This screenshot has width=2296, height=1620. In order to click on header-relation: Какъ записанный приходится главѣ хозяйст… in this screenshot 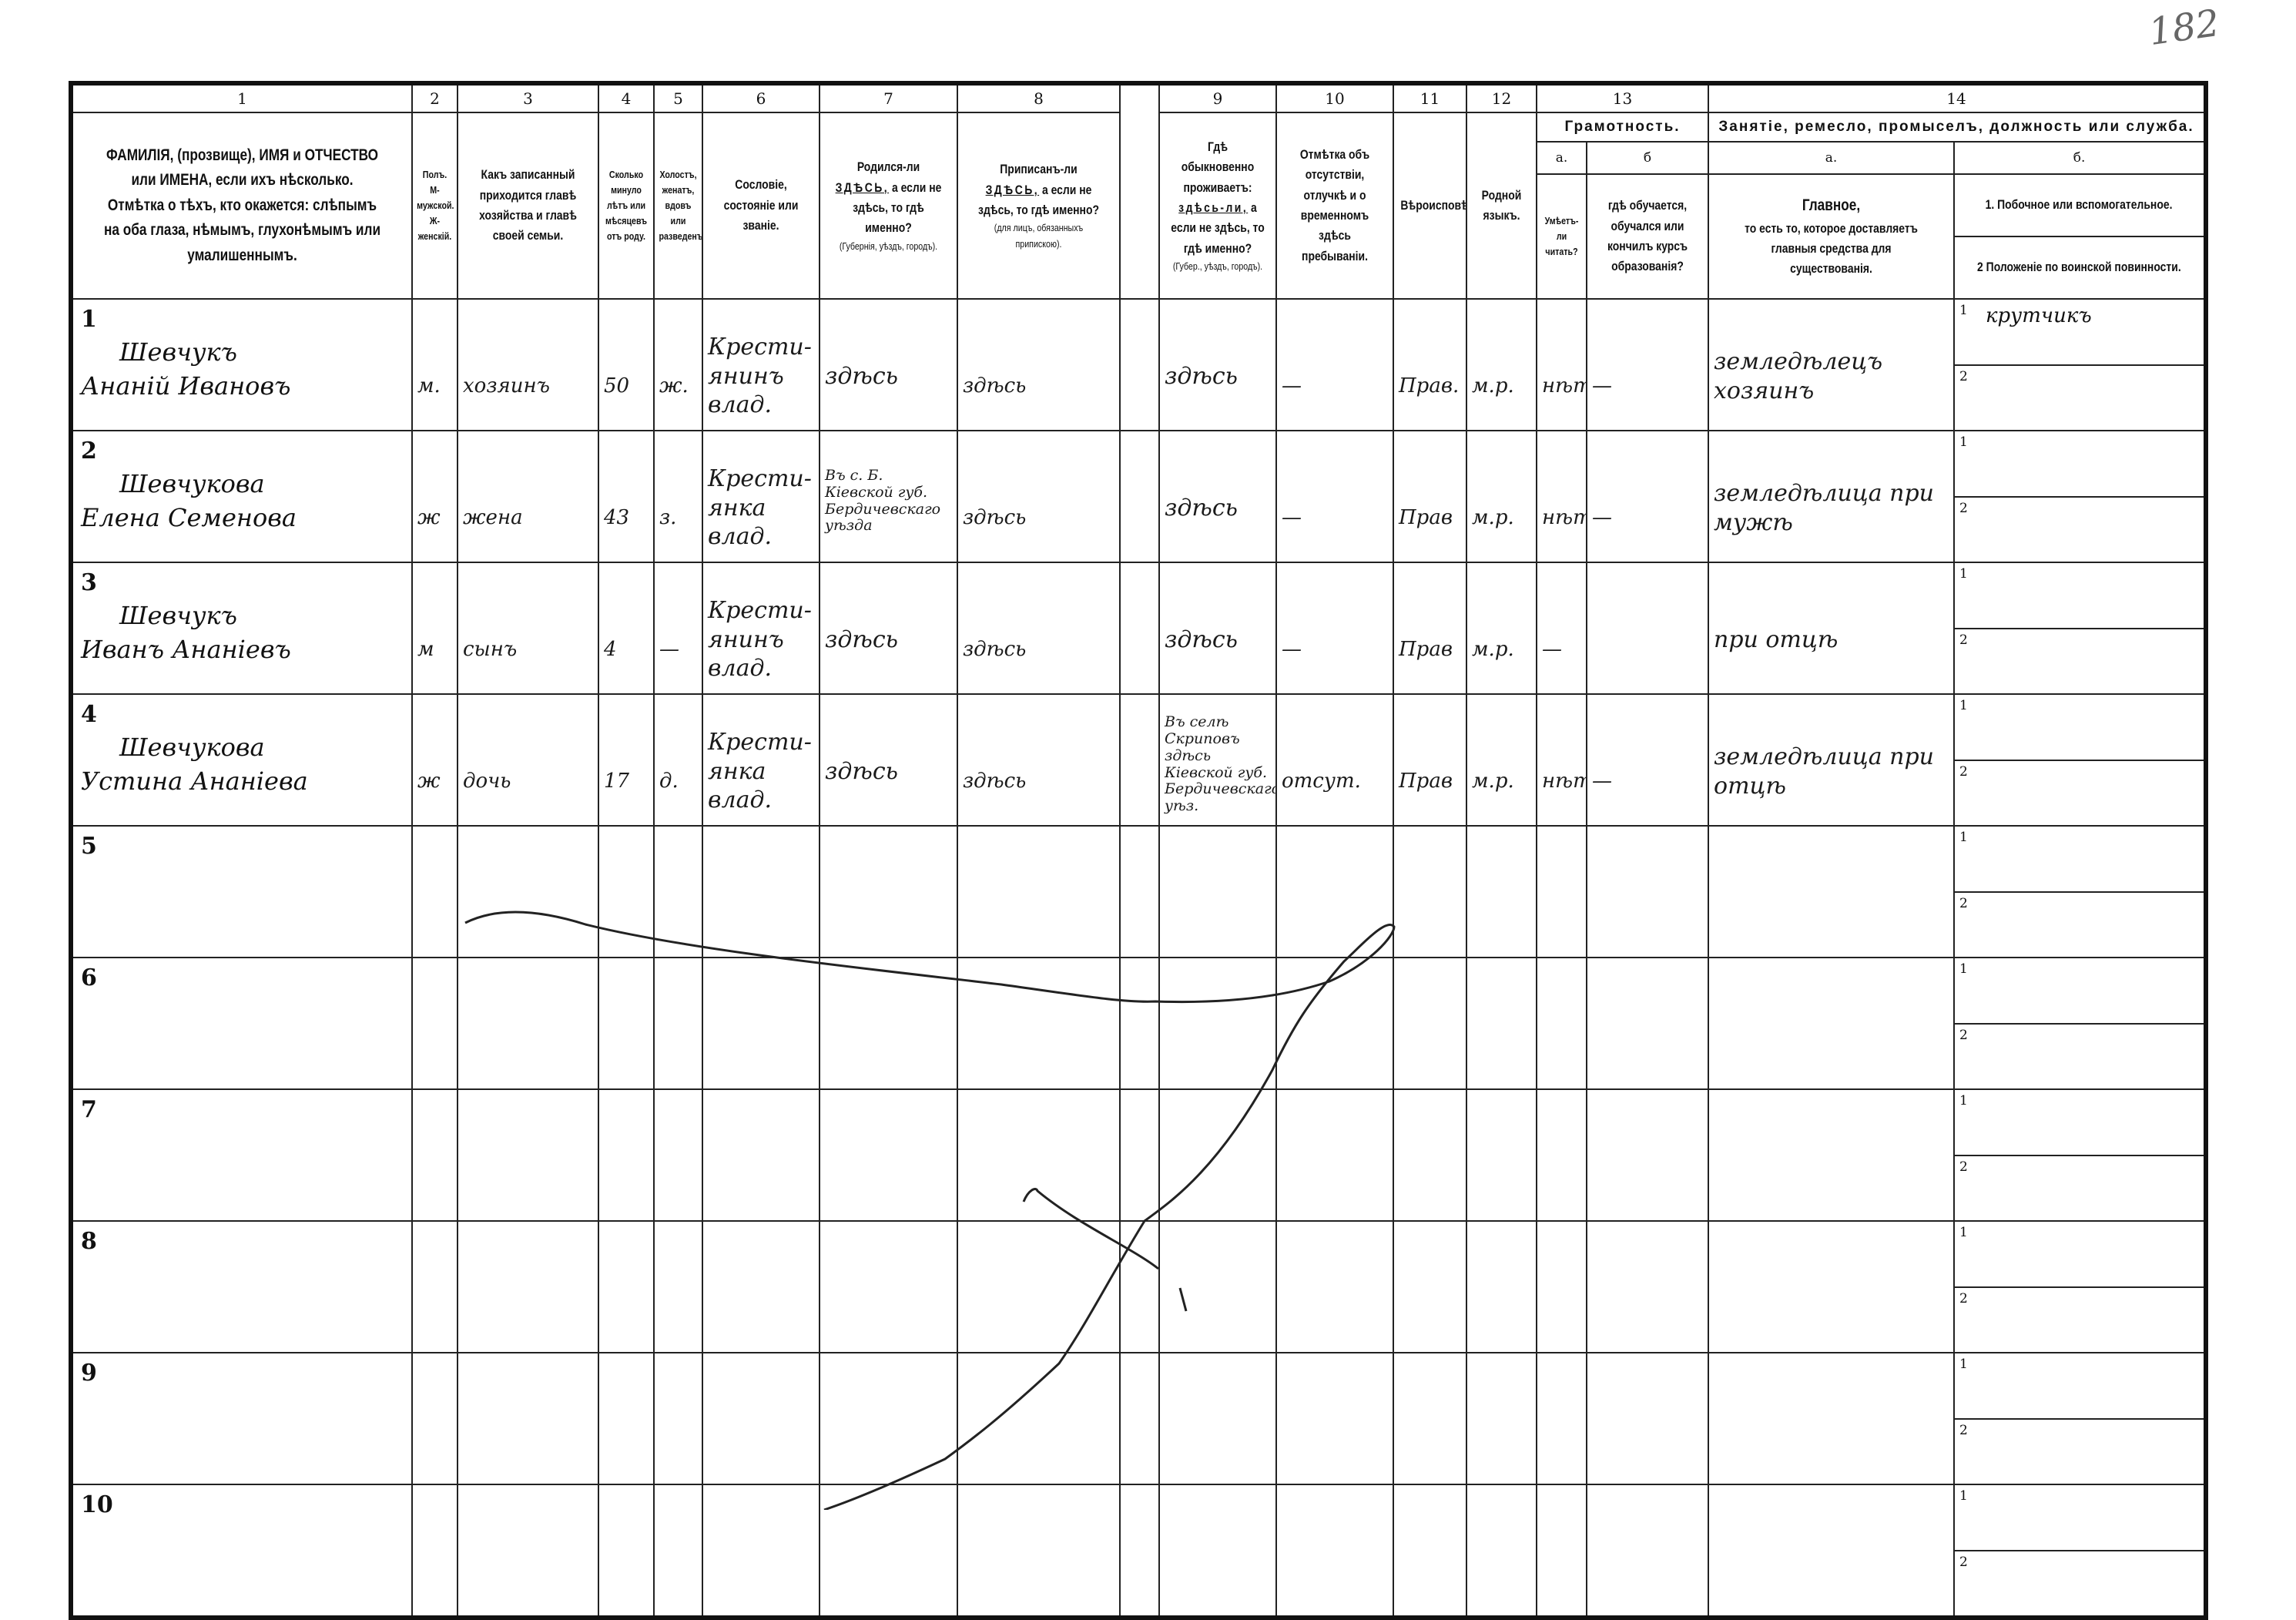, I will do `click(528, 206)`.